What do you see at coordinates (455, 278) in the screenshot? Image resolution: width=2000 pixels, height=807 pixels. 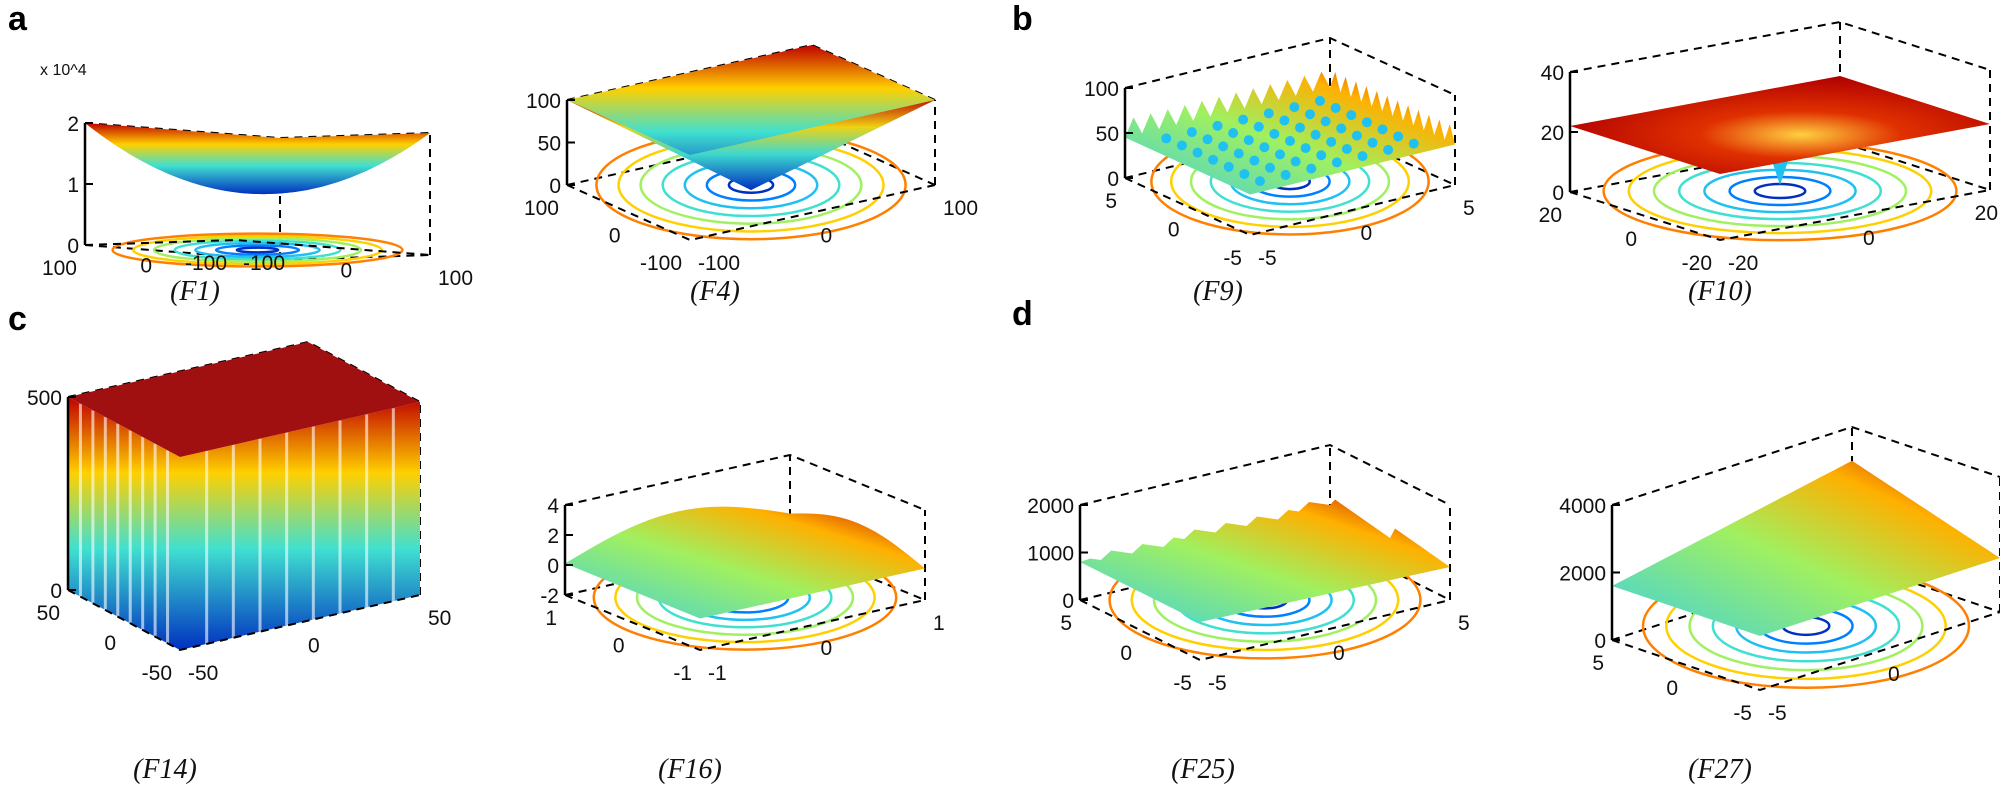 I see `x-tick-label: 100` at bounding box center [455, 278].